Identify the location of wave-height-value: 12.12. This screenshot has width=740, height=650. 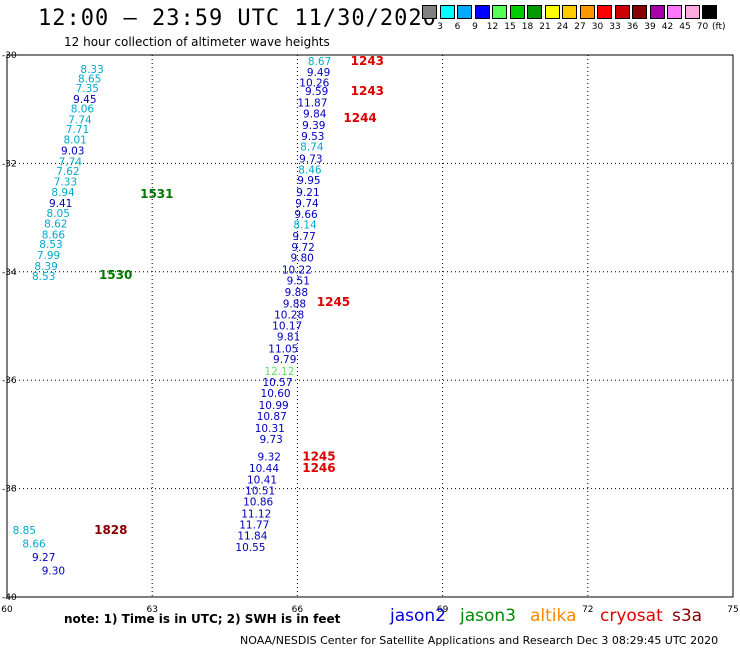
(279, 372).